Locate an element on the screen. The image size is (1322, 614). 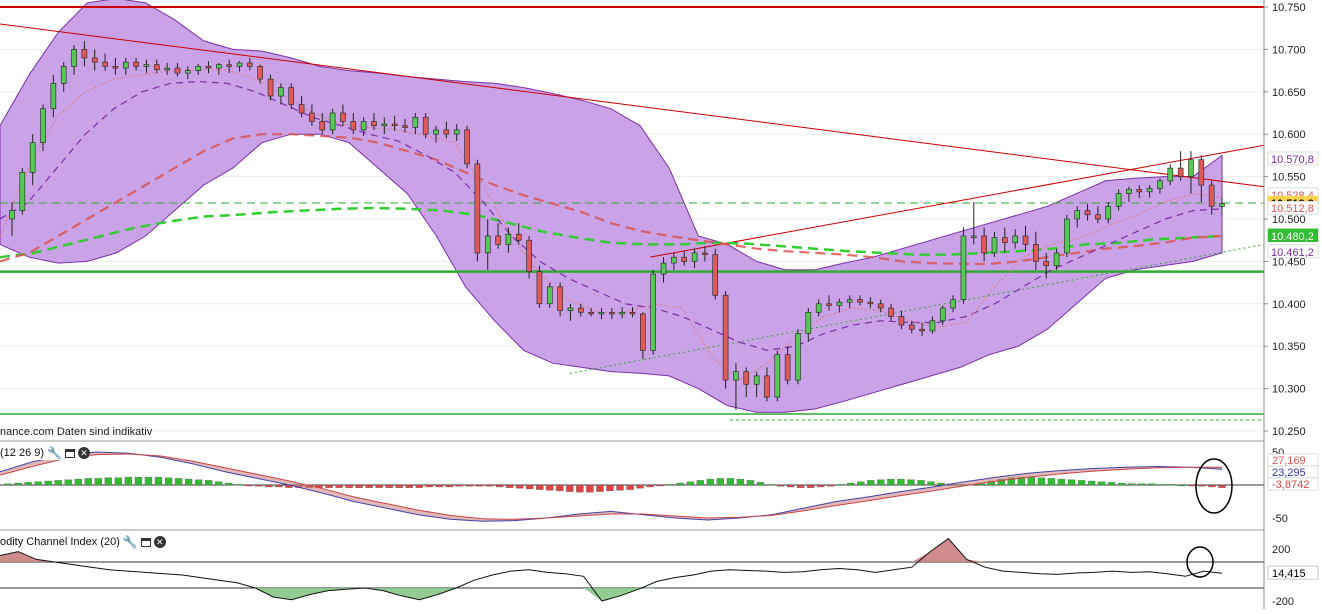
price-tick-label: 10.600 is located at coordinates (1289, 135).